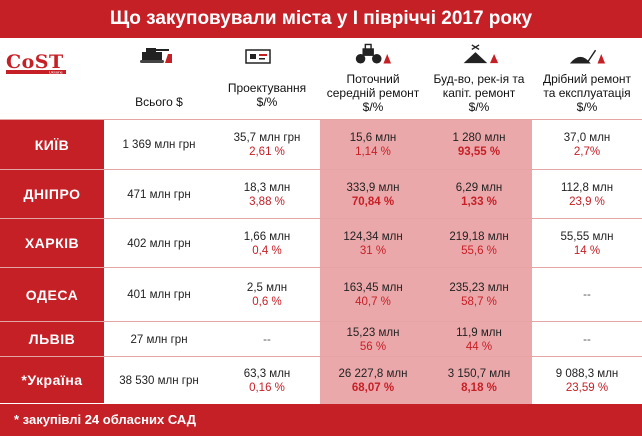 This screenshot has height=436, width=642. What do you see at coordinates (373, 236) in the screenshot?
I see `cell-value: 124,34 млн` at bounding box center [373, 236].